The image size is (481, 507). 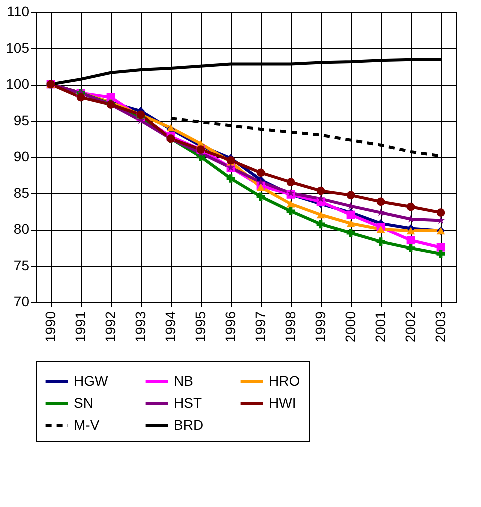 What do you see at coordinates (110, 327) in the screenshot?
I see `x-tick-label: 1992` at bounding box center [110, 327].